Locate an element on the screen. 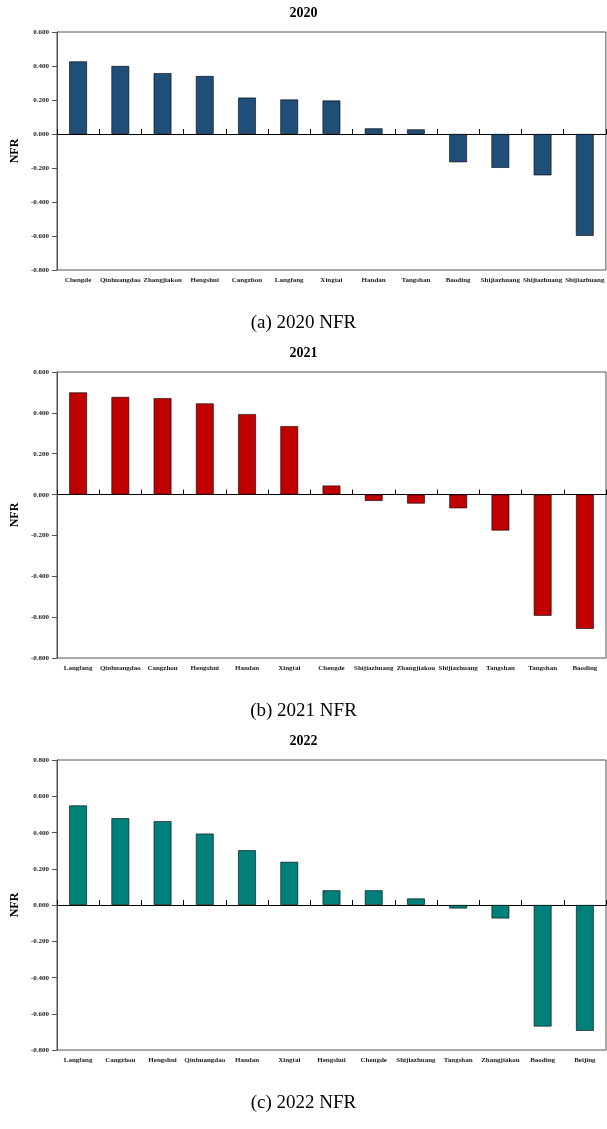 The image size is (607, 1129). chart-title: 2021 is located at coordinates (303, 352).